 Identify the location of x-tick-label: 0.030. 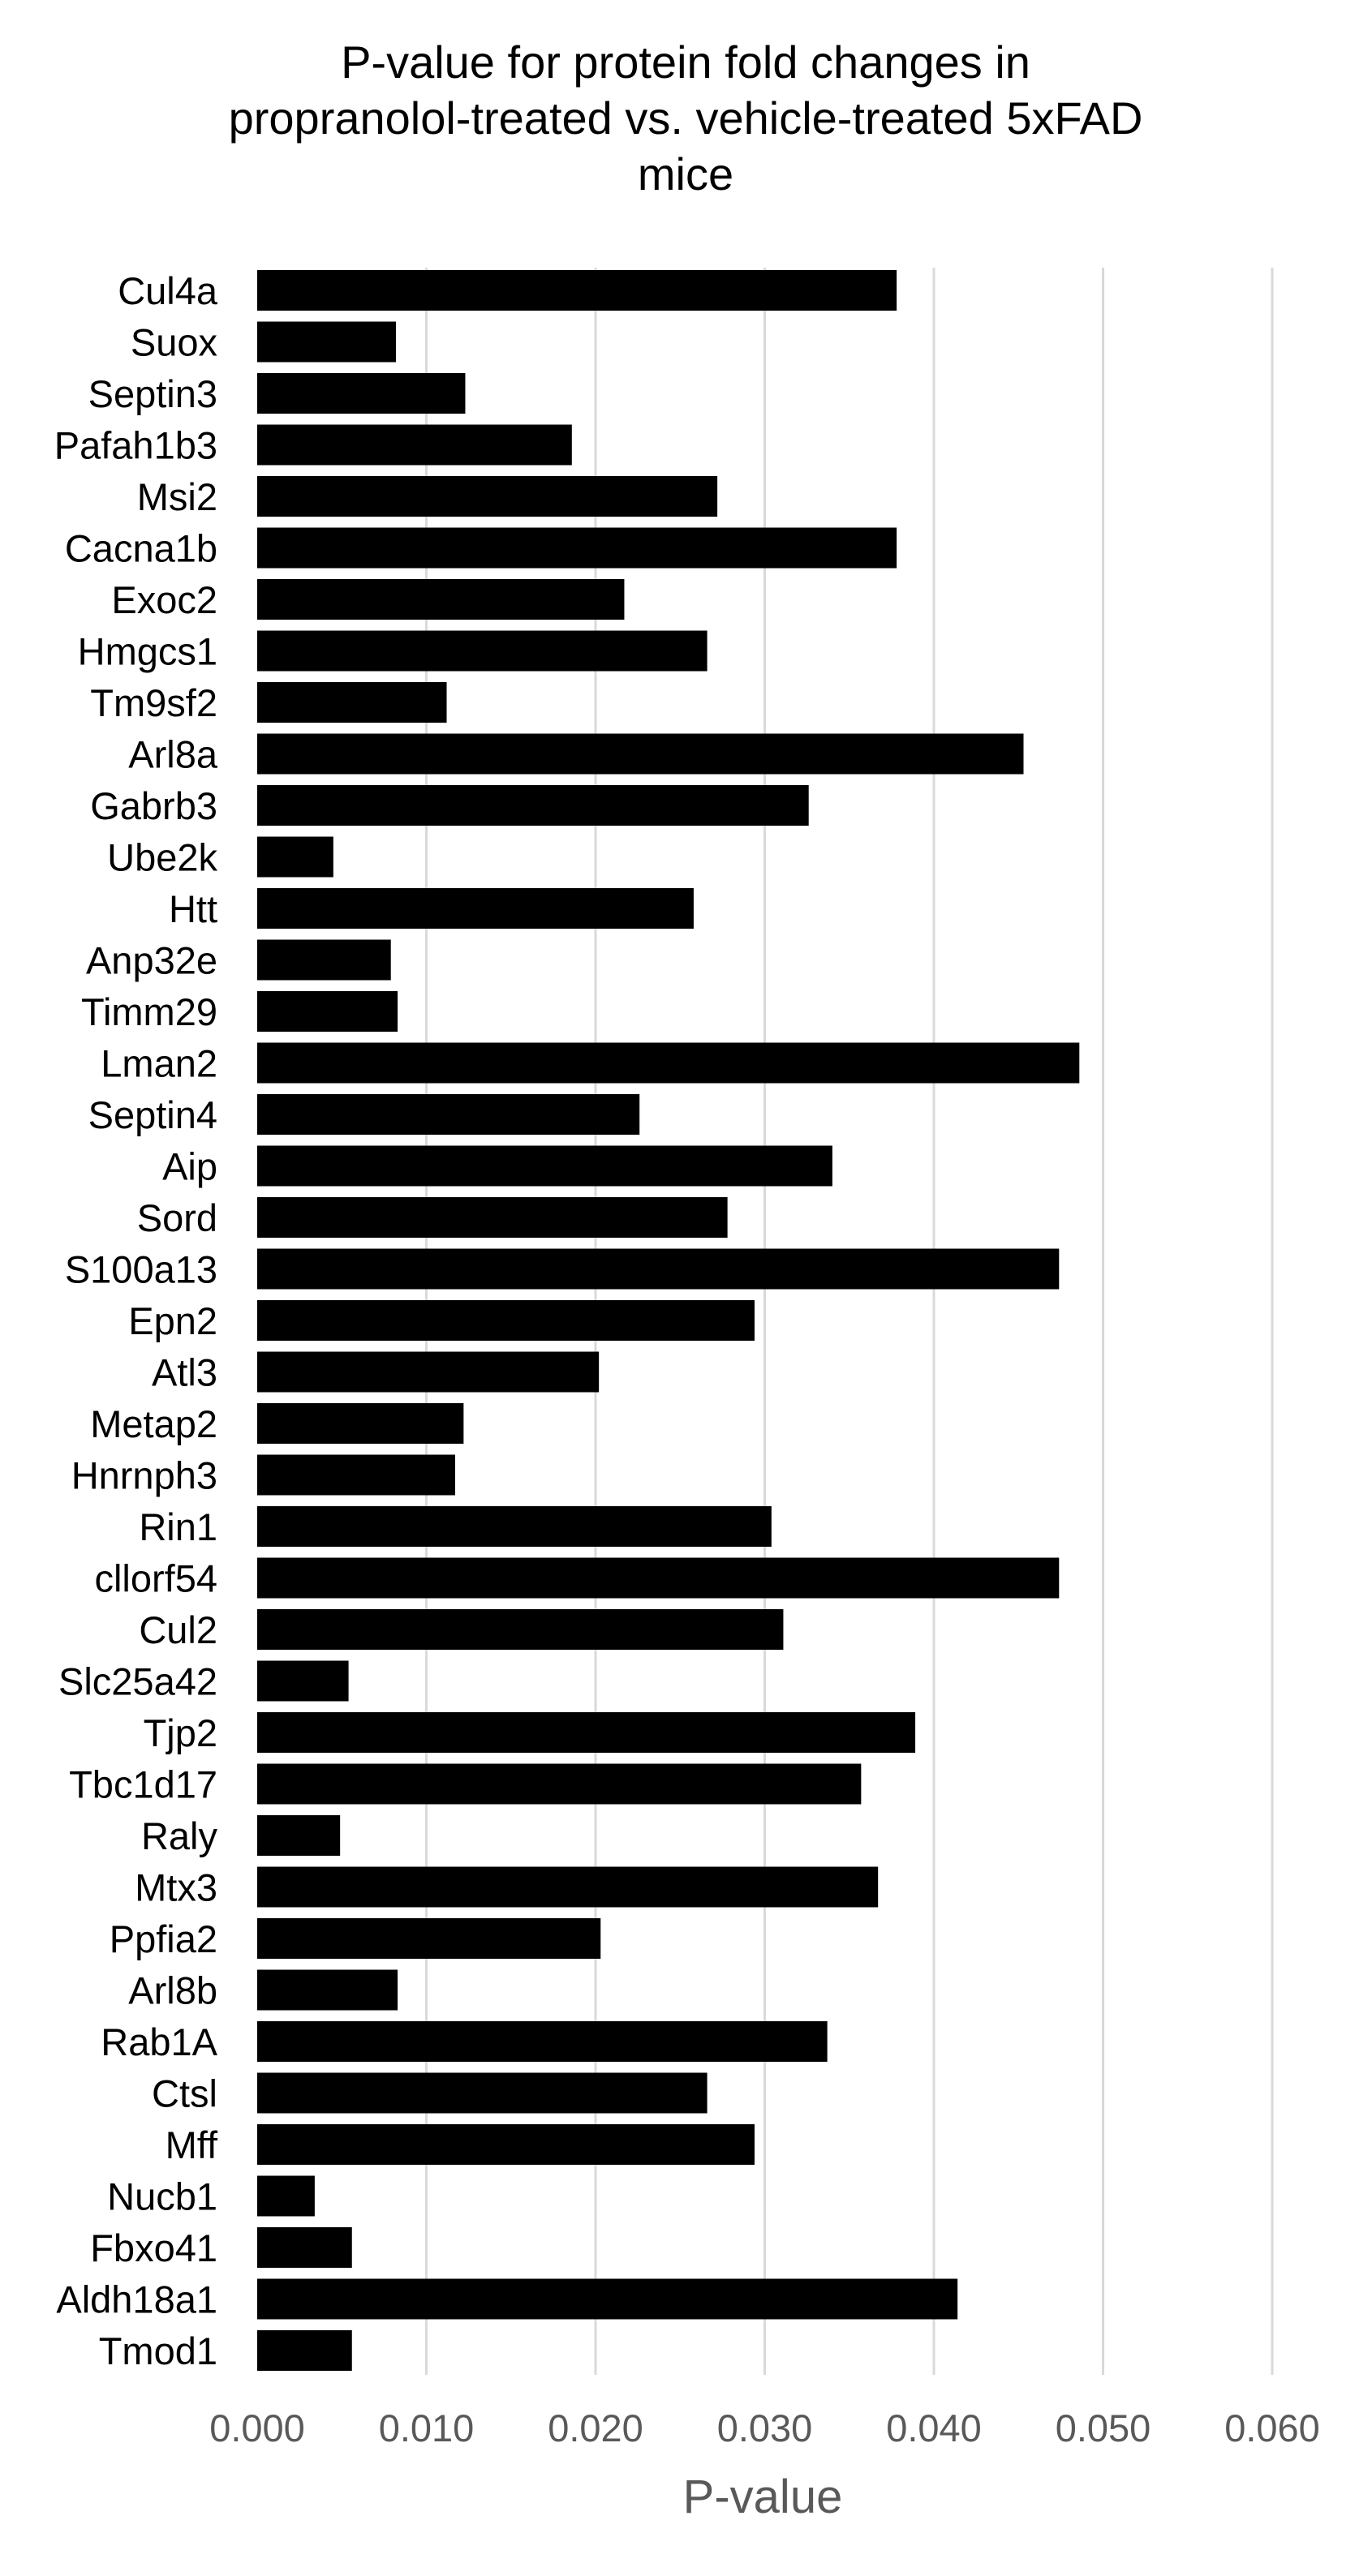
(765, 2427).